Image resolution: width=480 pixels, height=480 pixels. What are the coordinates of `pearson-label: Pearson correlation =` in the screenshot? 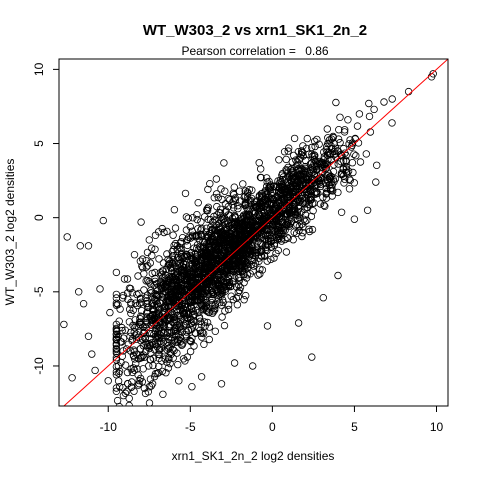 It's located at (238, 51).